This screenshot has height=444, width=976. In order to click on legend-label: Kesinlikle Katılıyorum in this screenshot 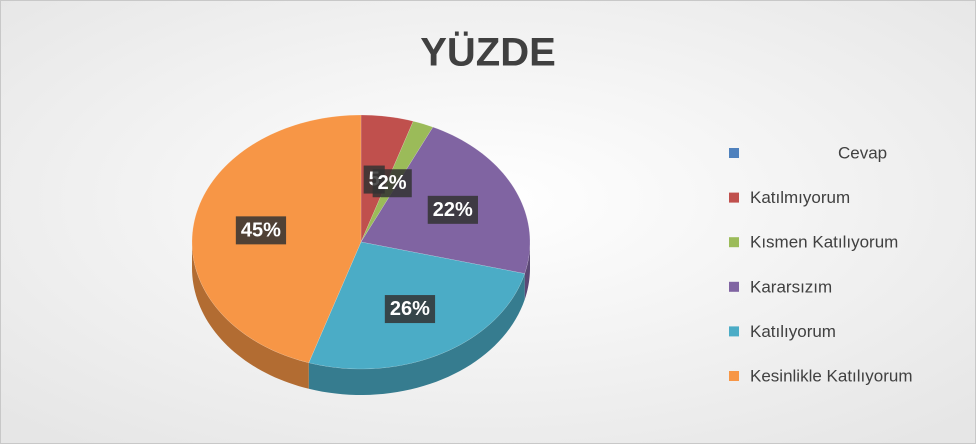, I will do `click(831, 375)`.